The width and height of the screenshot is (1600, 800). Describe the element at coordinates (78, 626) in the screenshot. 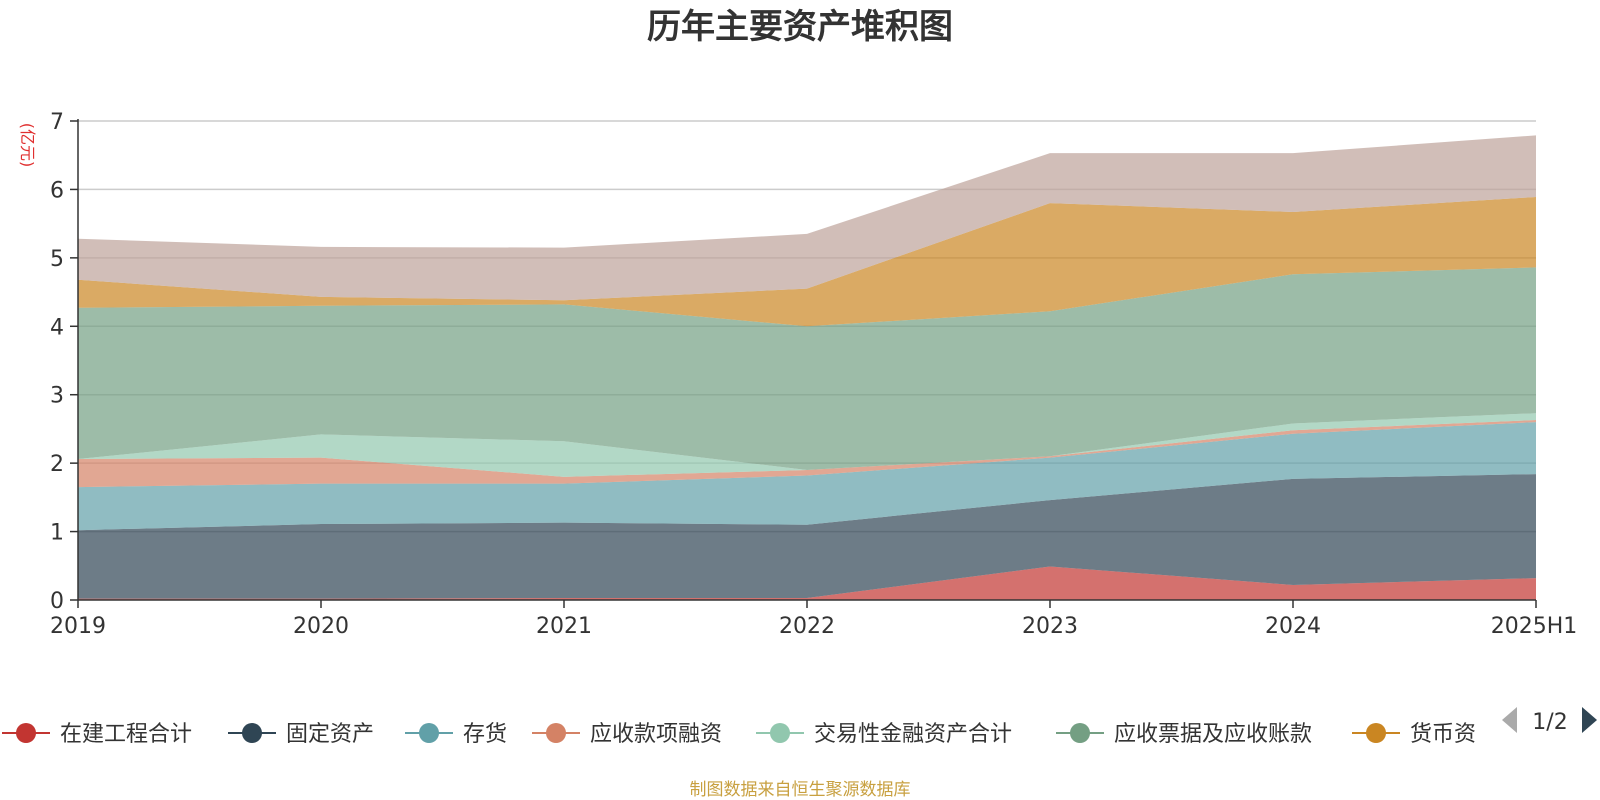

I see `x-tick-label: 2019` at that location.